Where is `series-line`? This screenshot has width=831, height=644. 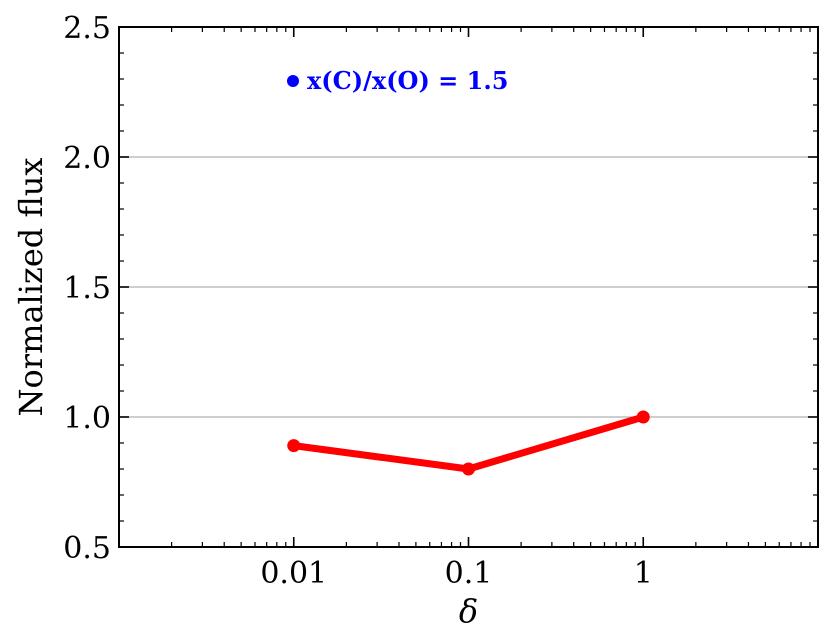
series-line is located at coordinates (468, 443).